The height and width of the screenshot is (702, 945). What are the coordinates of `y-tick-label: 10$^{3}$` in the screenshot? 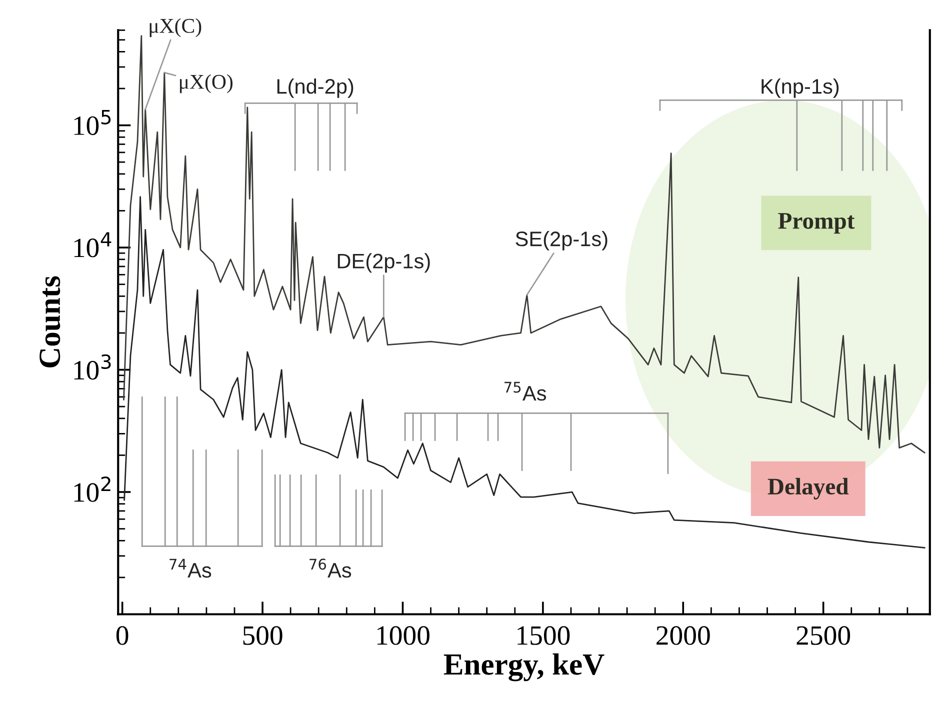 It's located at (92, 367).